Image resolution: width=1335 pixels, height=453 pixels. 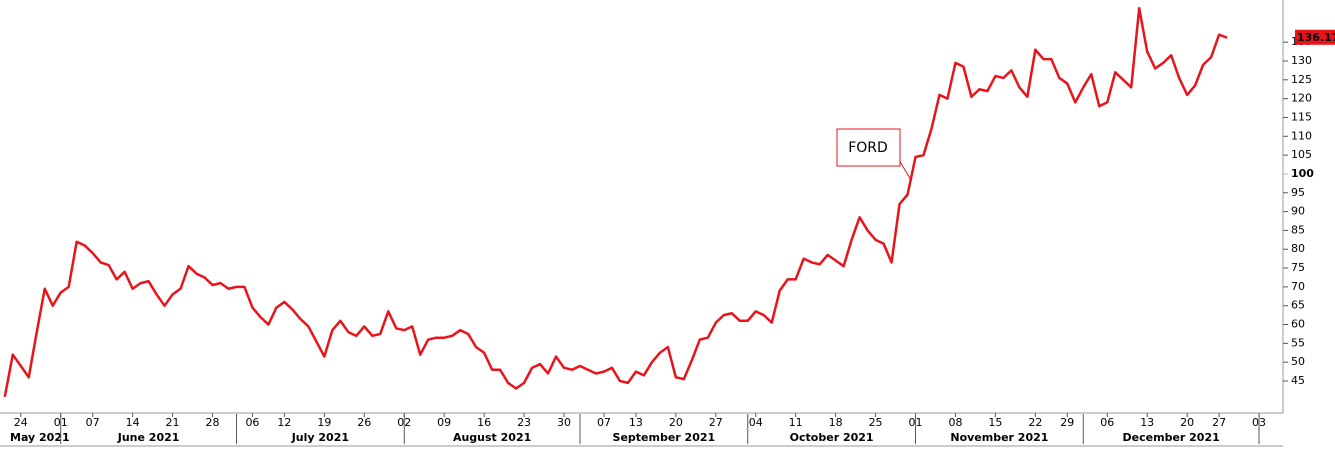 I want to click on month-label: November 2021, so click(x=999, y=437).